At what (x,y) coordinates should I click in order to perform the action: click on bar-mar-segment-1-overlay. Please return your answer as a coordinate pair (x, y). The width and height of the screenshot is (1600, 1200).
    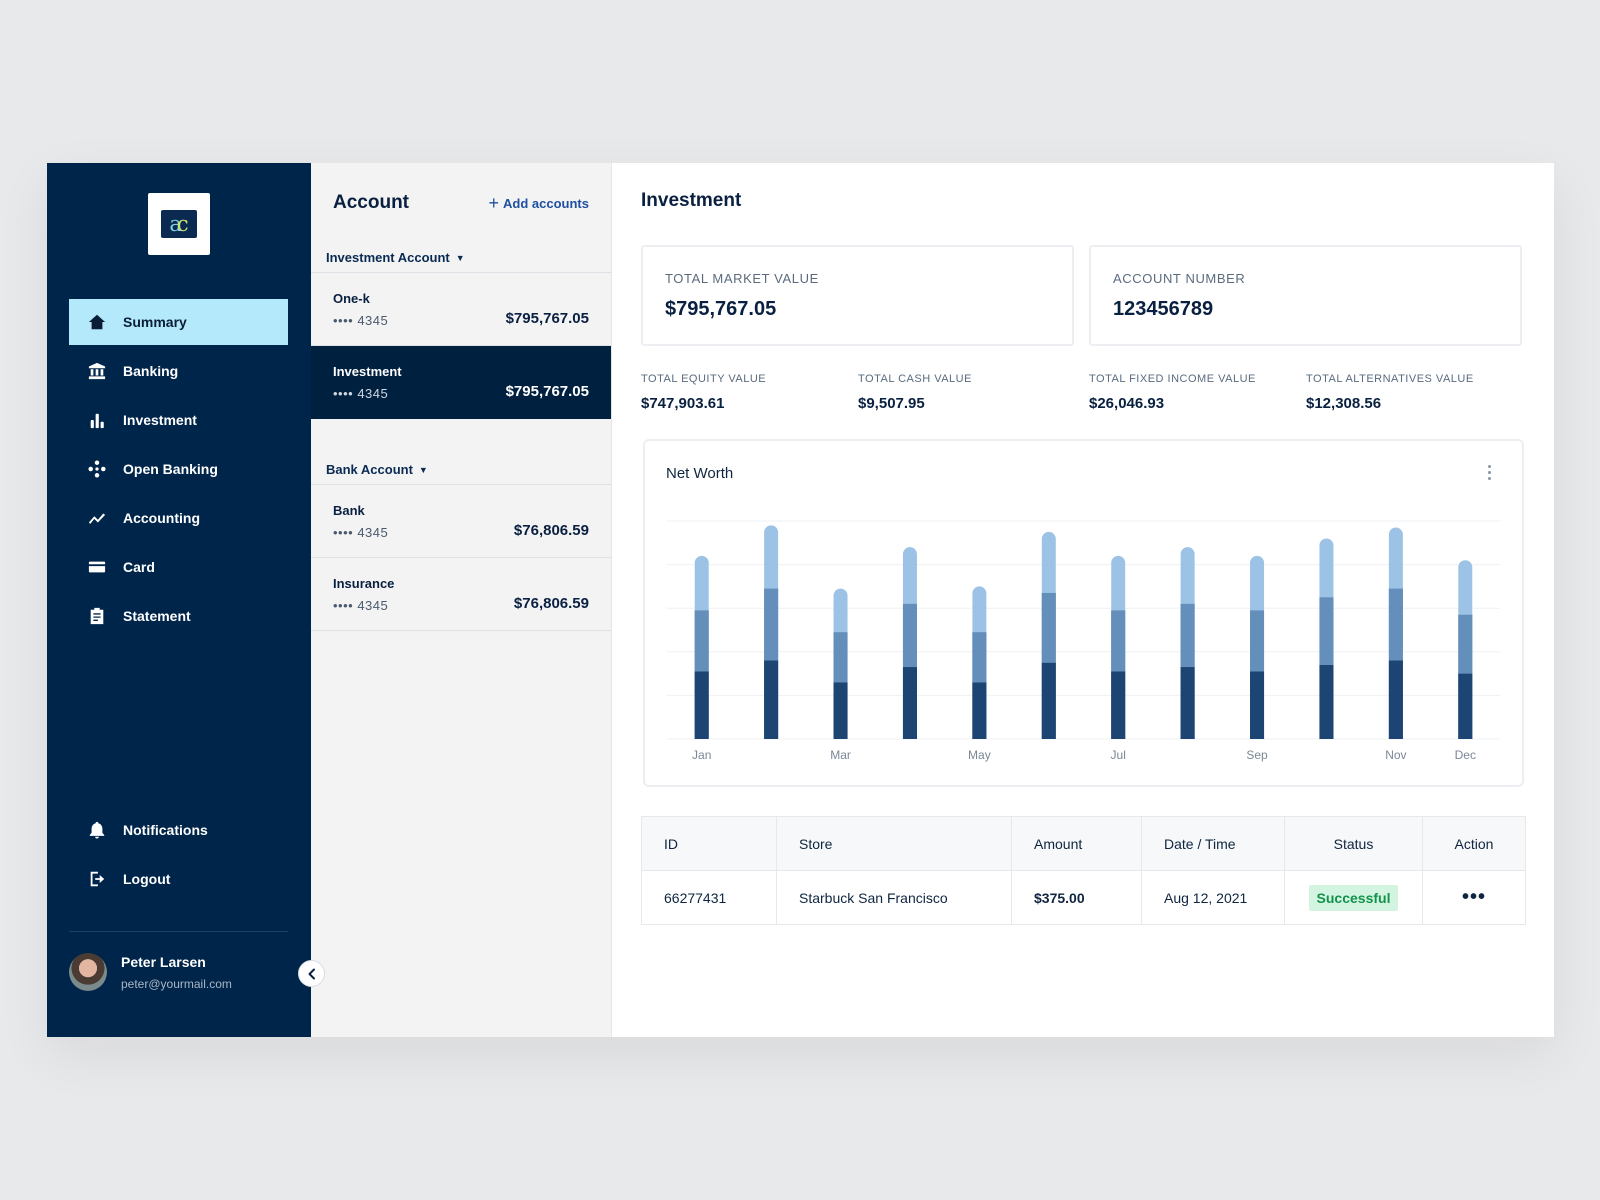
    Looking at the image, I should click on (840, 710).